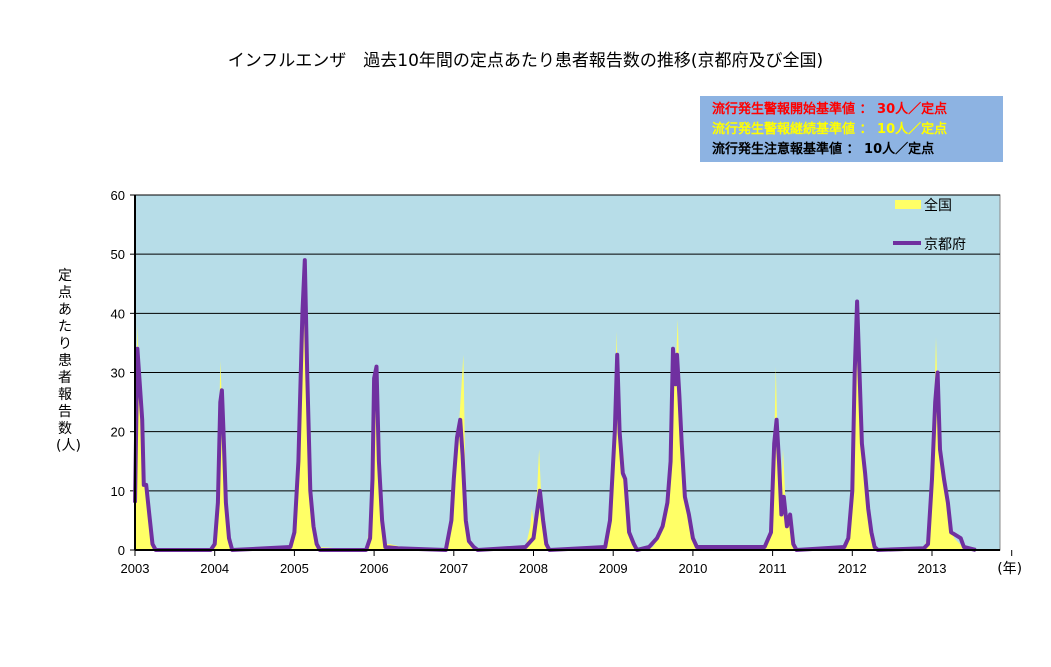 This screenshot has height=667, width=1051. I want to click on x-tick-label: 2011, so click(773, 568).